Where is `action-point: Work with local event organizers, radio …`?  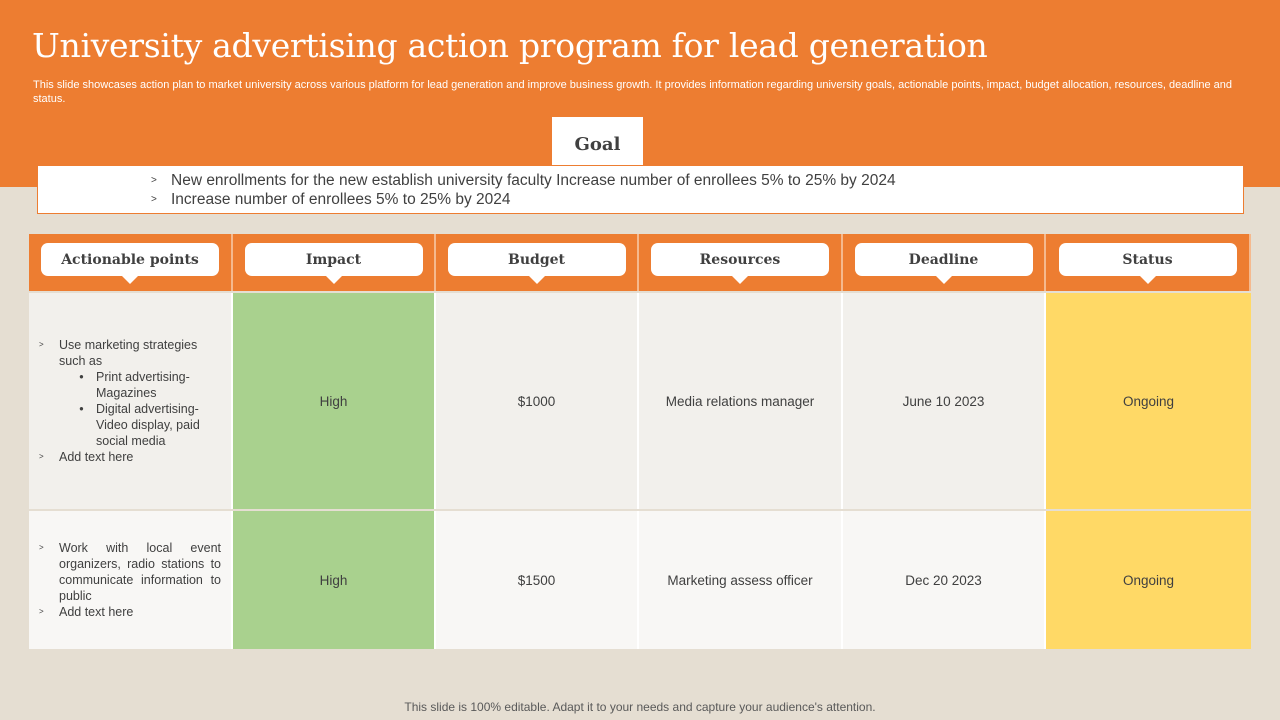
action-point: Work with local event organizers, radio … is located at coordinates (140, 572).